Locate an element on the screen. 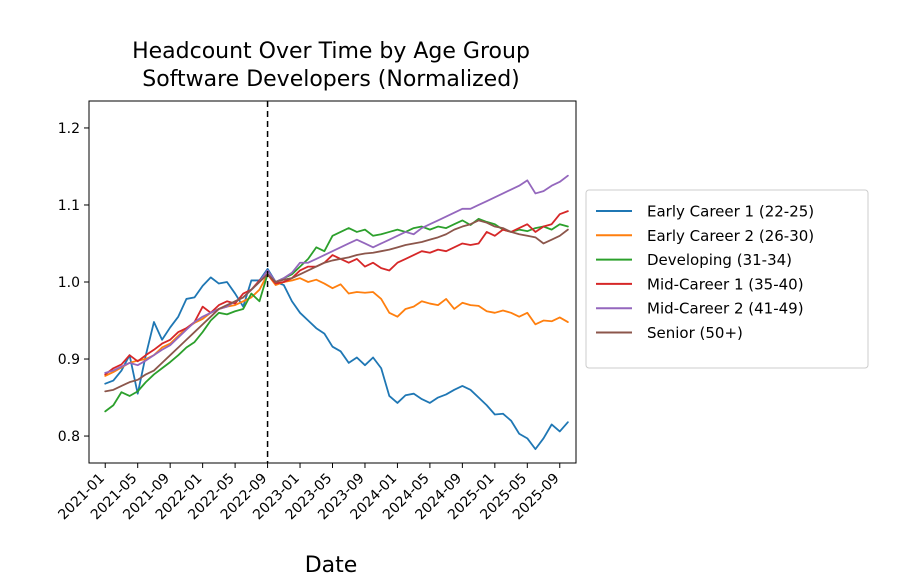 This screenshot has height=584, width=904. legend-label: Early Career 2 (26-30) is located at coordinates (730, 236).